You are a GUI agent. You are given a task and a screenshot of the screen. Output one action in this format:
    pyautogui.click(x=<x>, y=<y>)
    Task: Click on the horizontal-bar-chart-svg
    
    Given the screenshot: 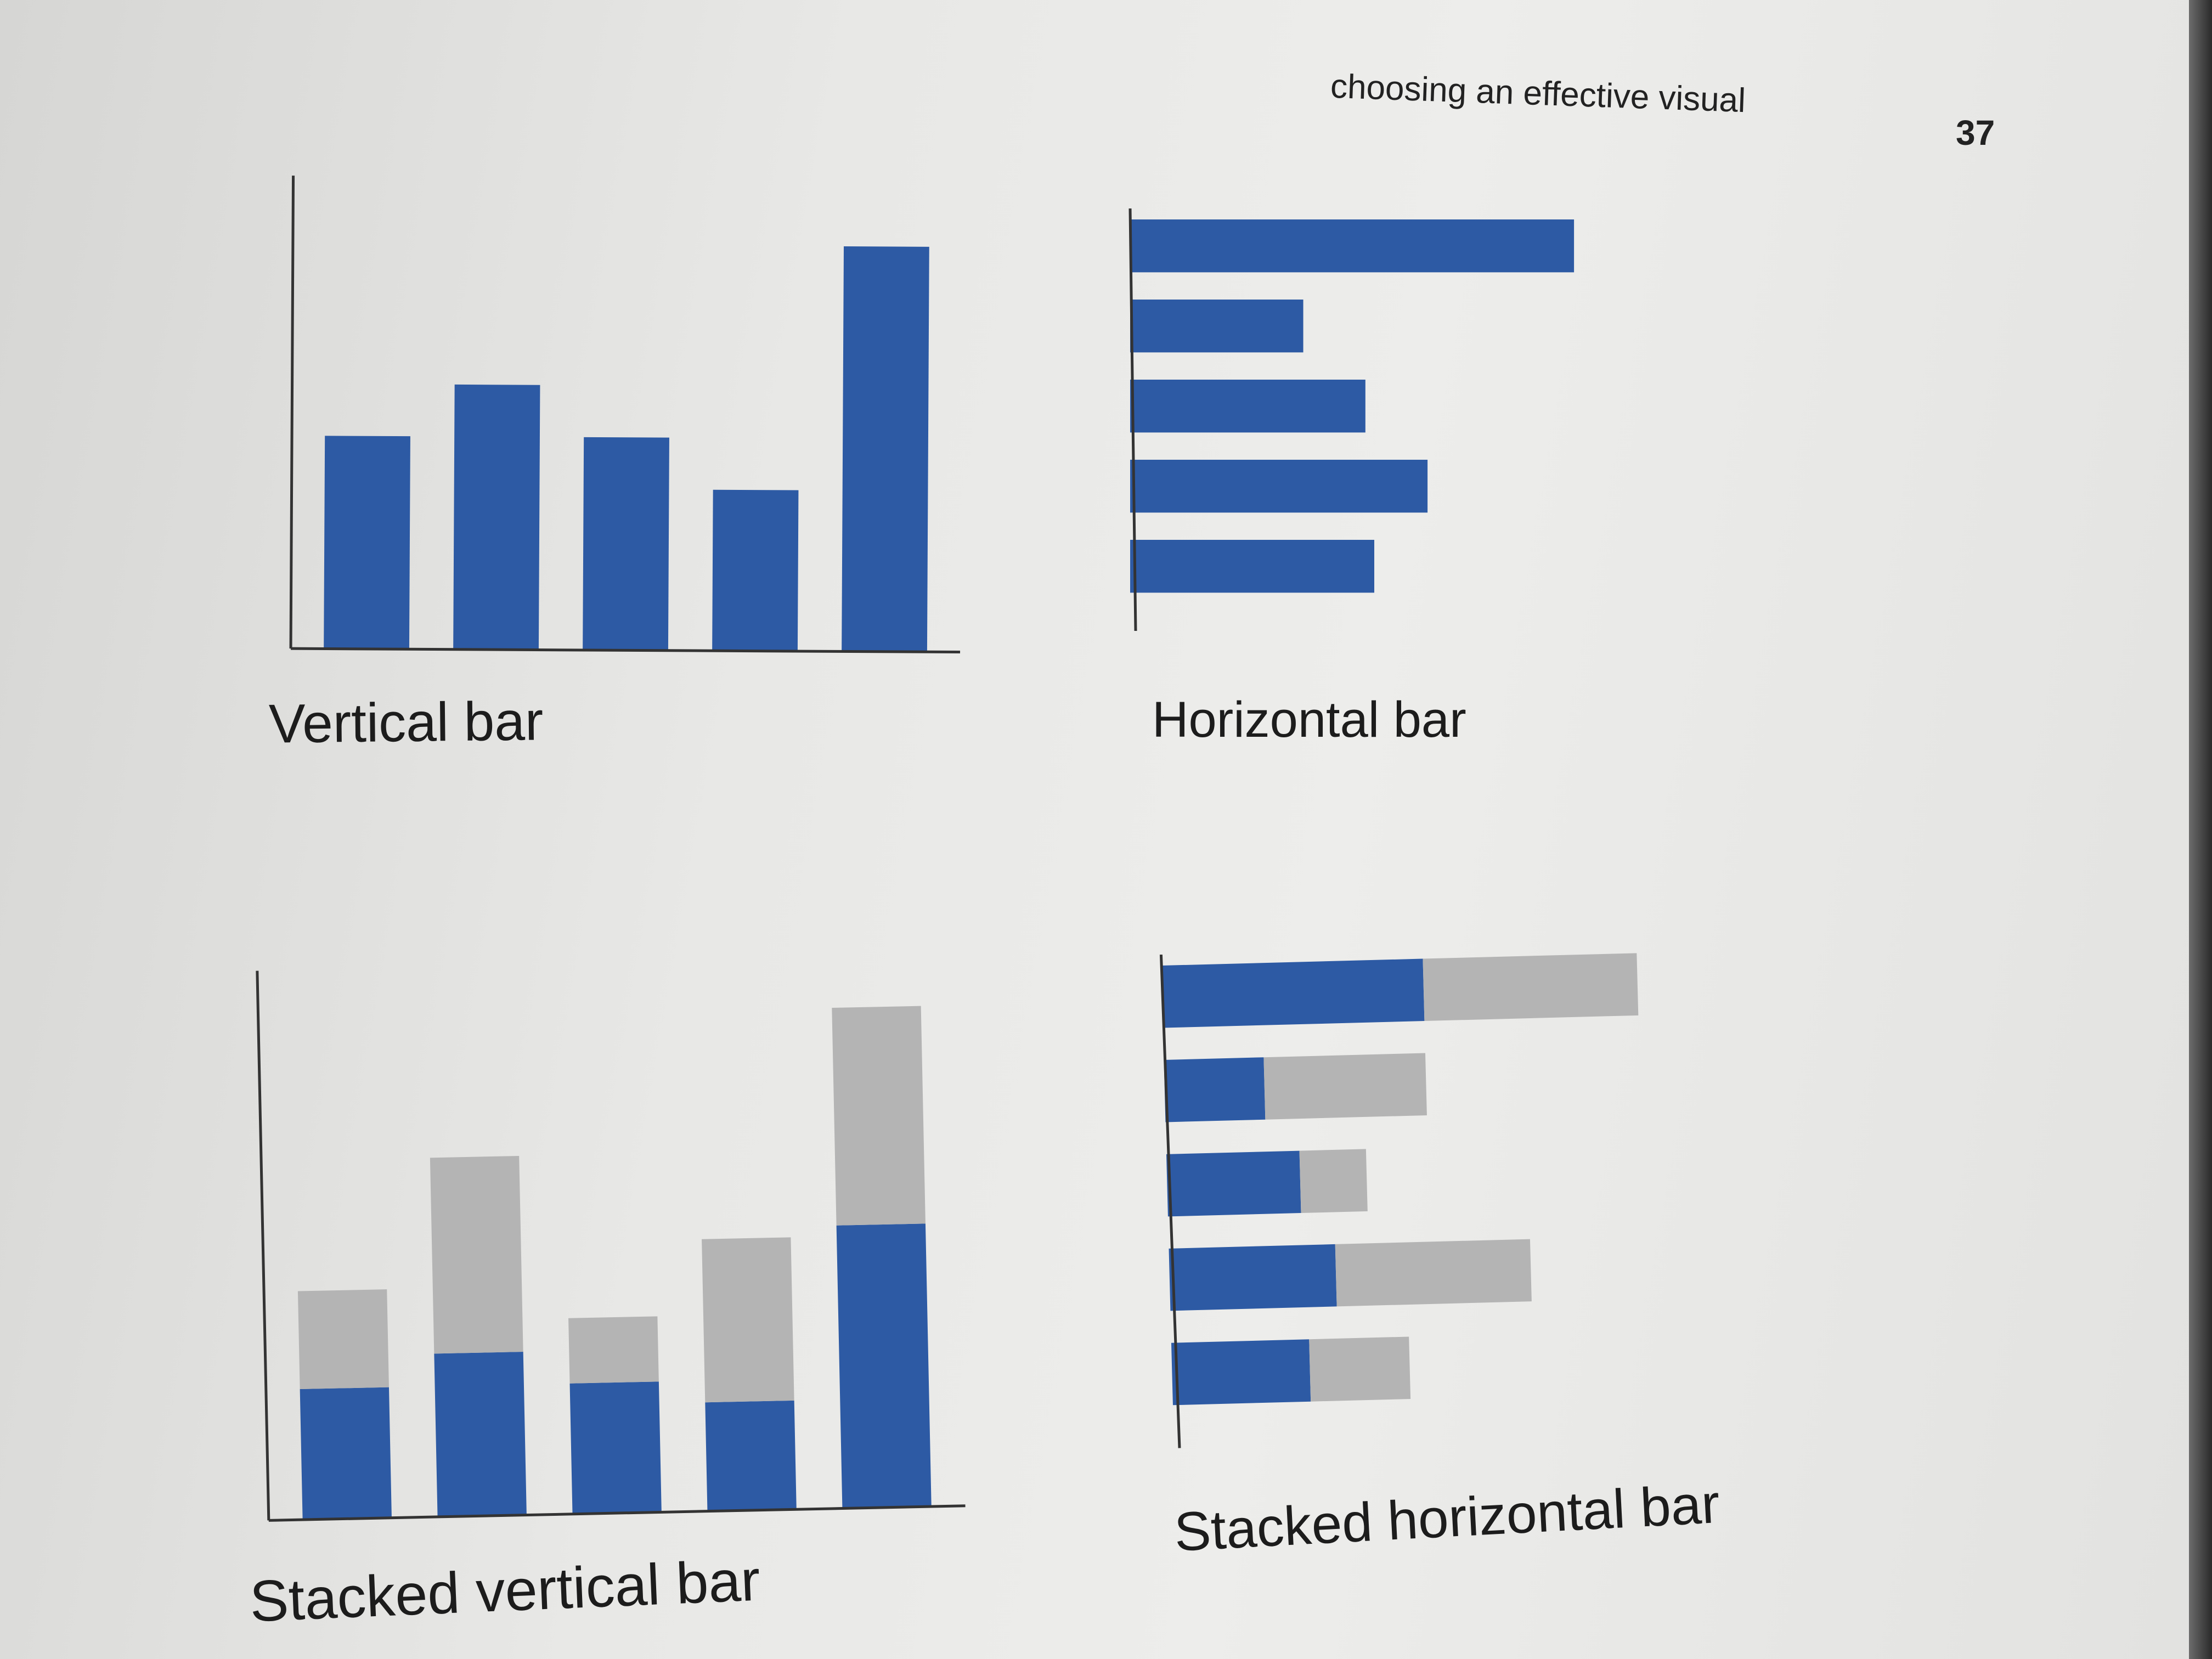 What is the action you would take?
    pyautogui.click(x=1352, y=419)
    